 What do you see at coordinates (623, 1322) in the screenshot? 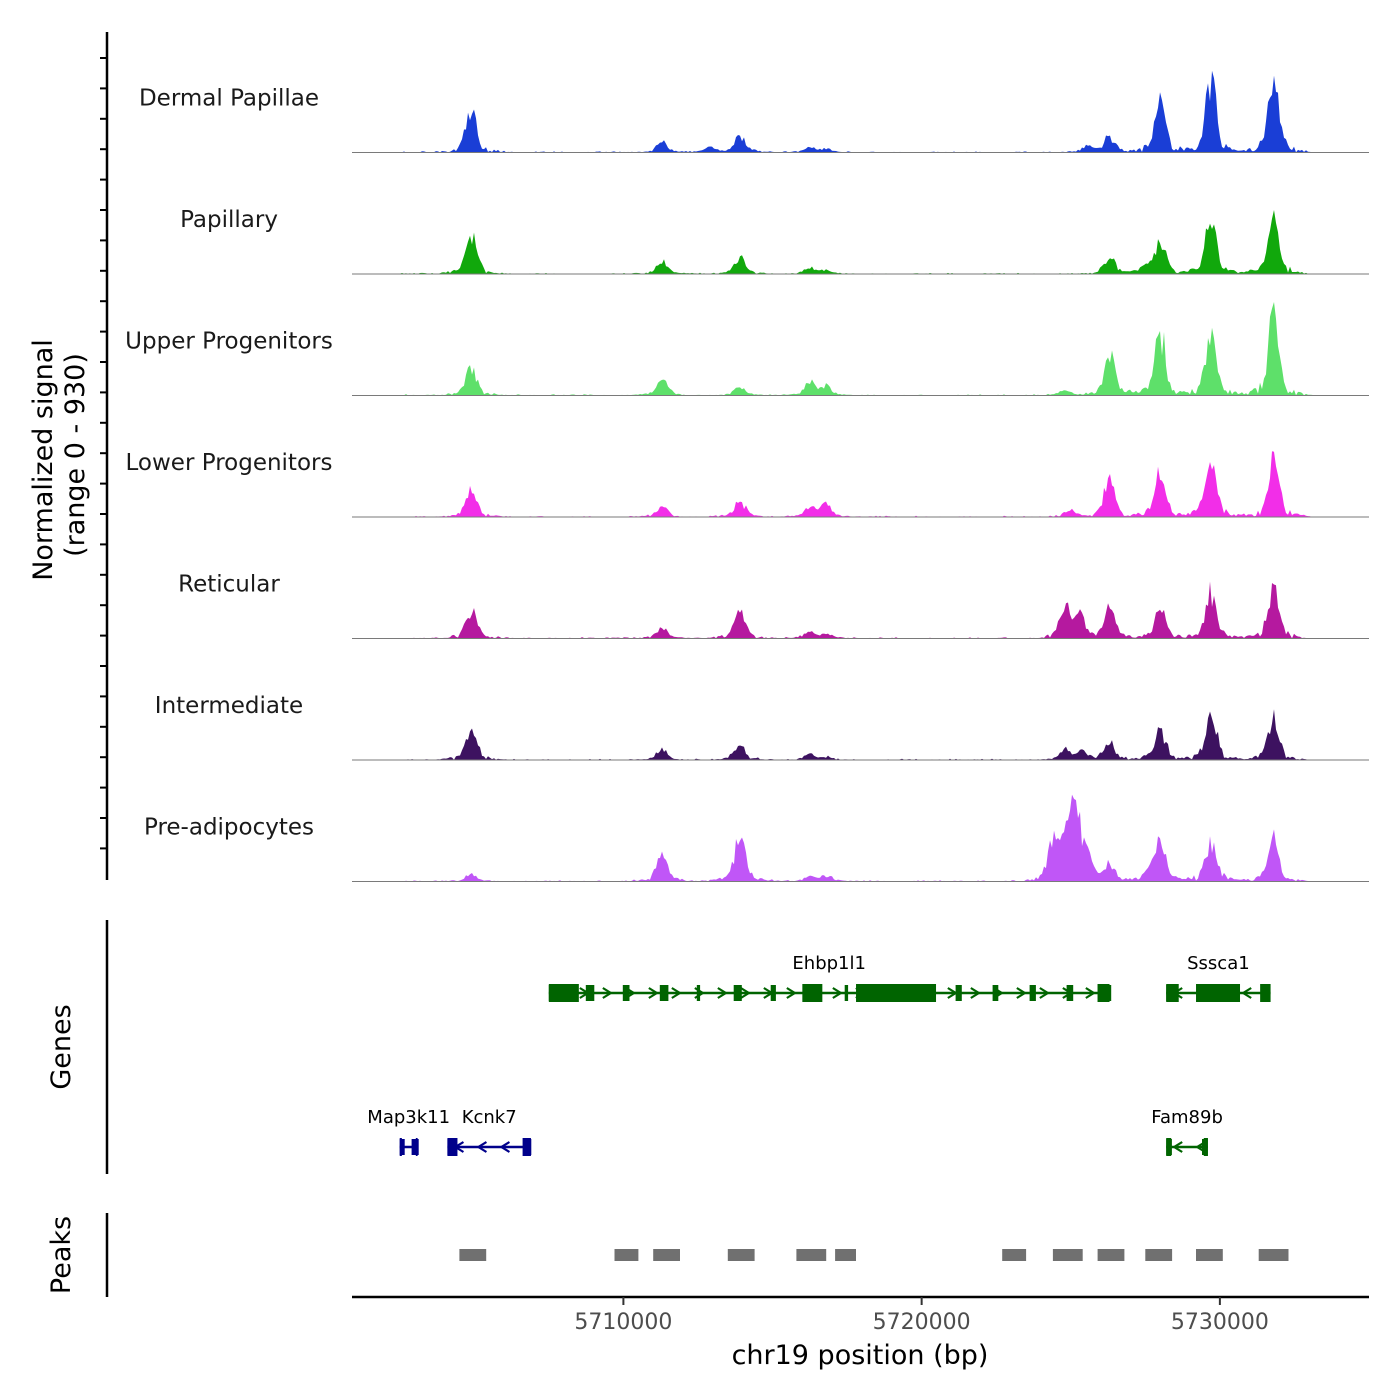
I see `x-tick-label: 5710000` at bounding box center [623, 1322].